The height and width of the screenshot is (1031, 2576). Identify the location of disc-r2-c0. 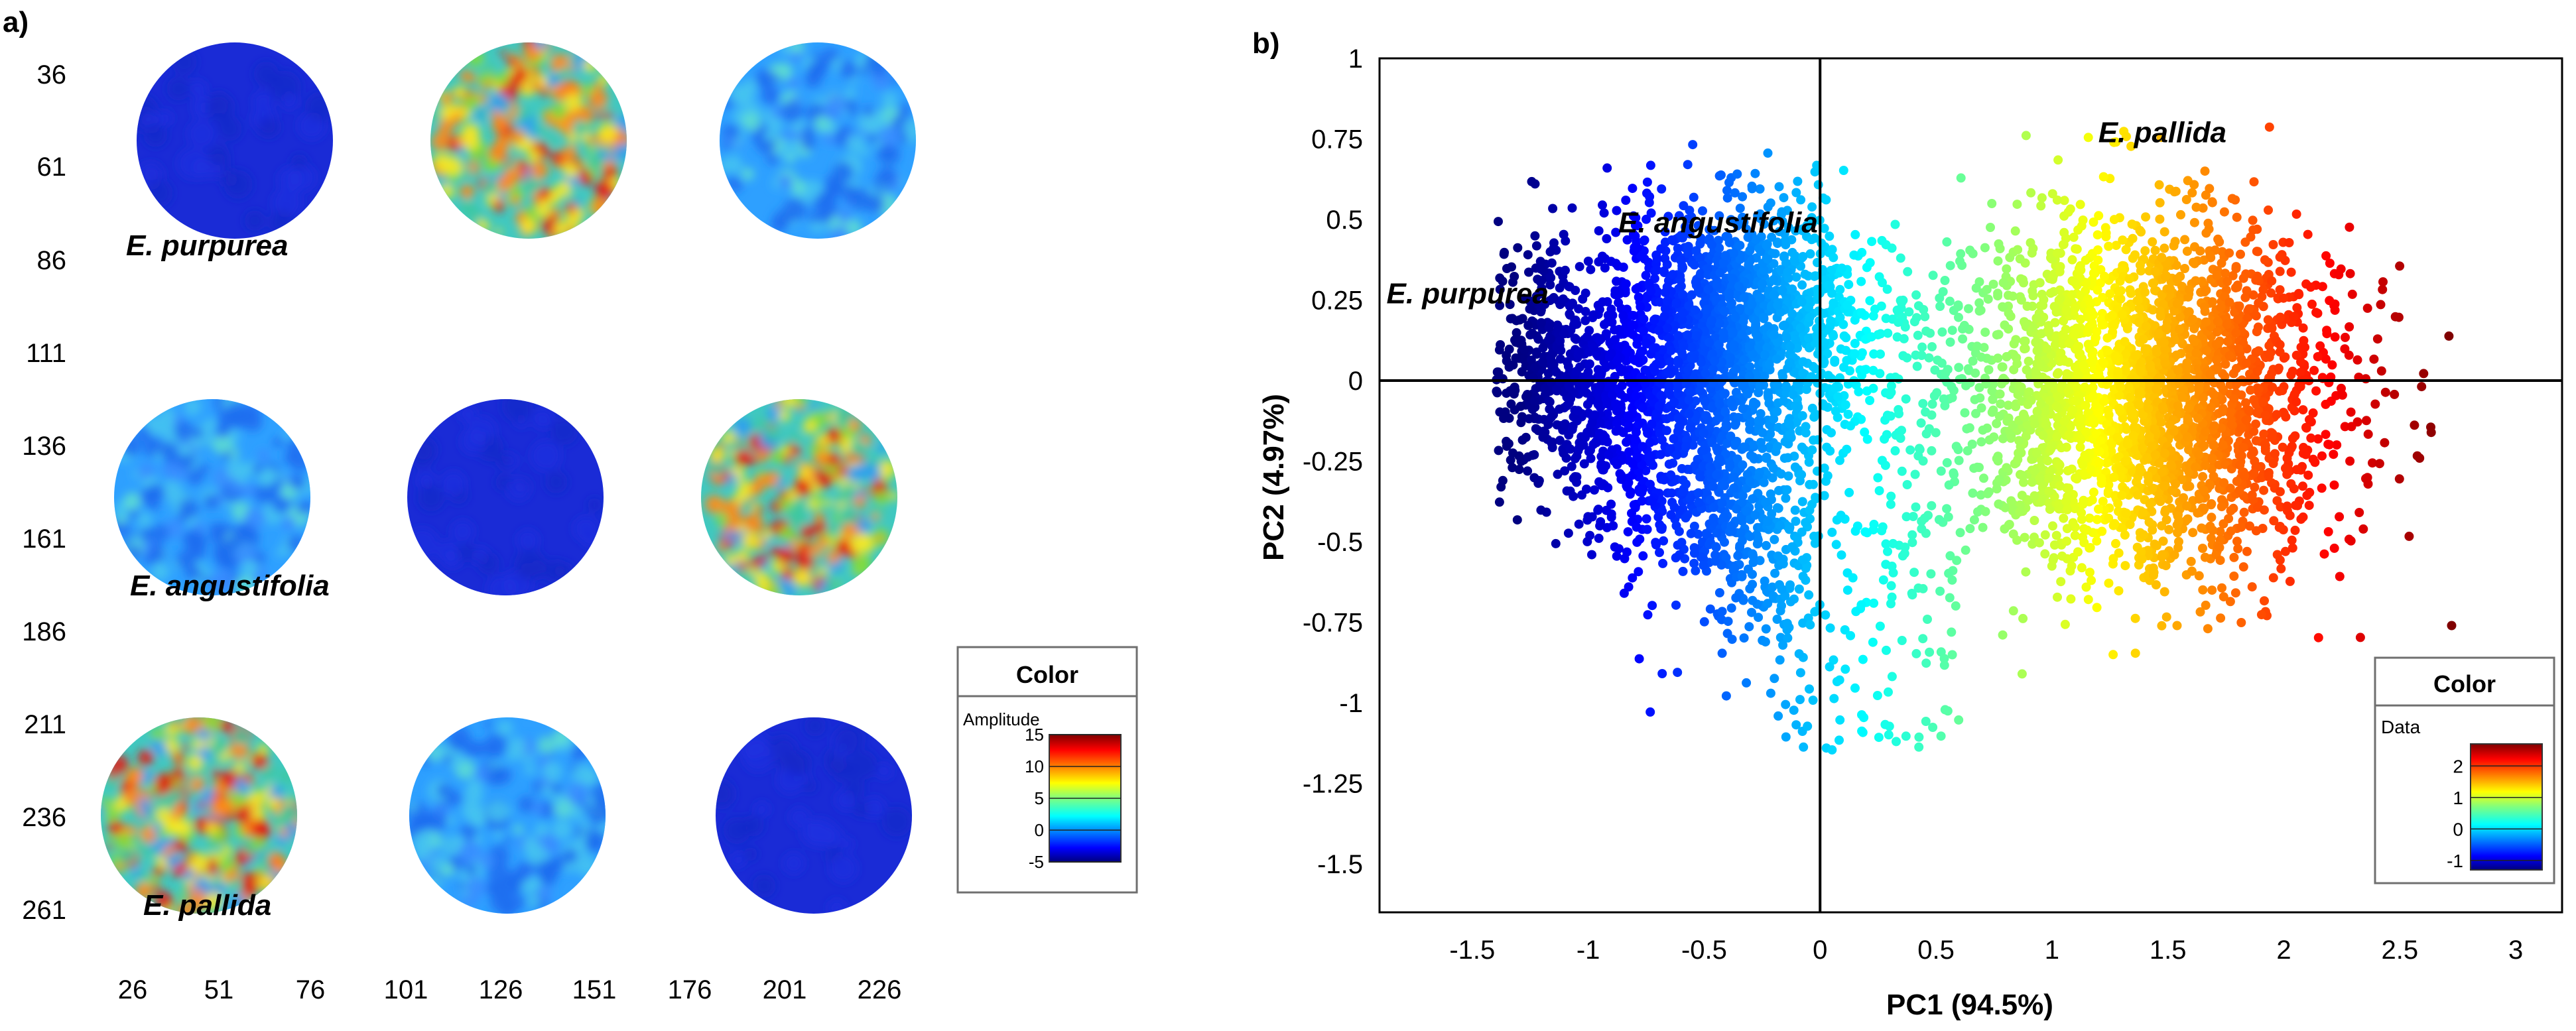
(199, 815).